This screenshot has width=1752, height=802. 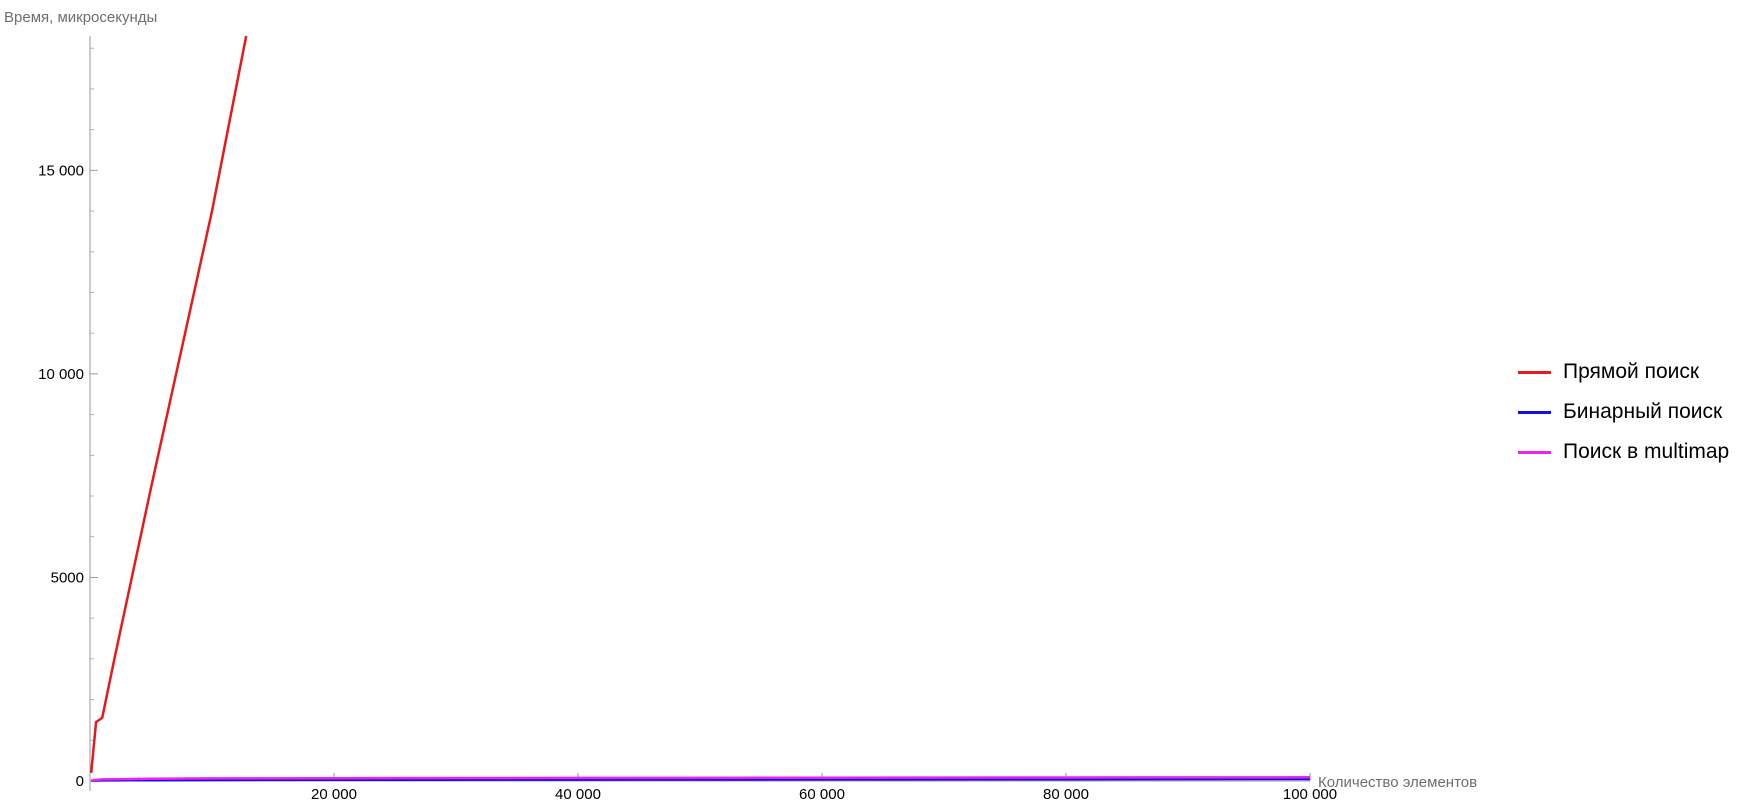 I want to click on legend-label: Поиск в multimap, so click(x=1646, y=452).